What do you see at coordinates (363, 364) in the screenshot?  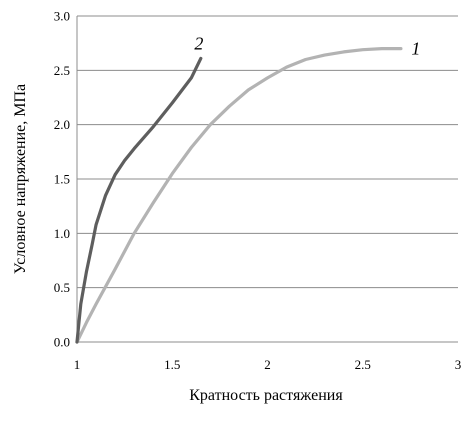 I see `x-tick-label: 2.5` at bounding box center [363, 364].